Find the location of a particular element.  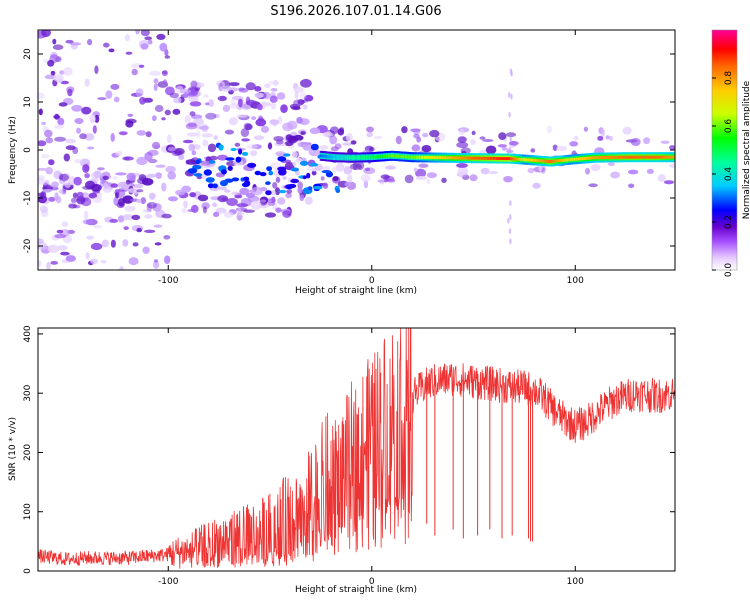

snr-x-label: Height of straight line (km) is located at coordinates (356, 590).